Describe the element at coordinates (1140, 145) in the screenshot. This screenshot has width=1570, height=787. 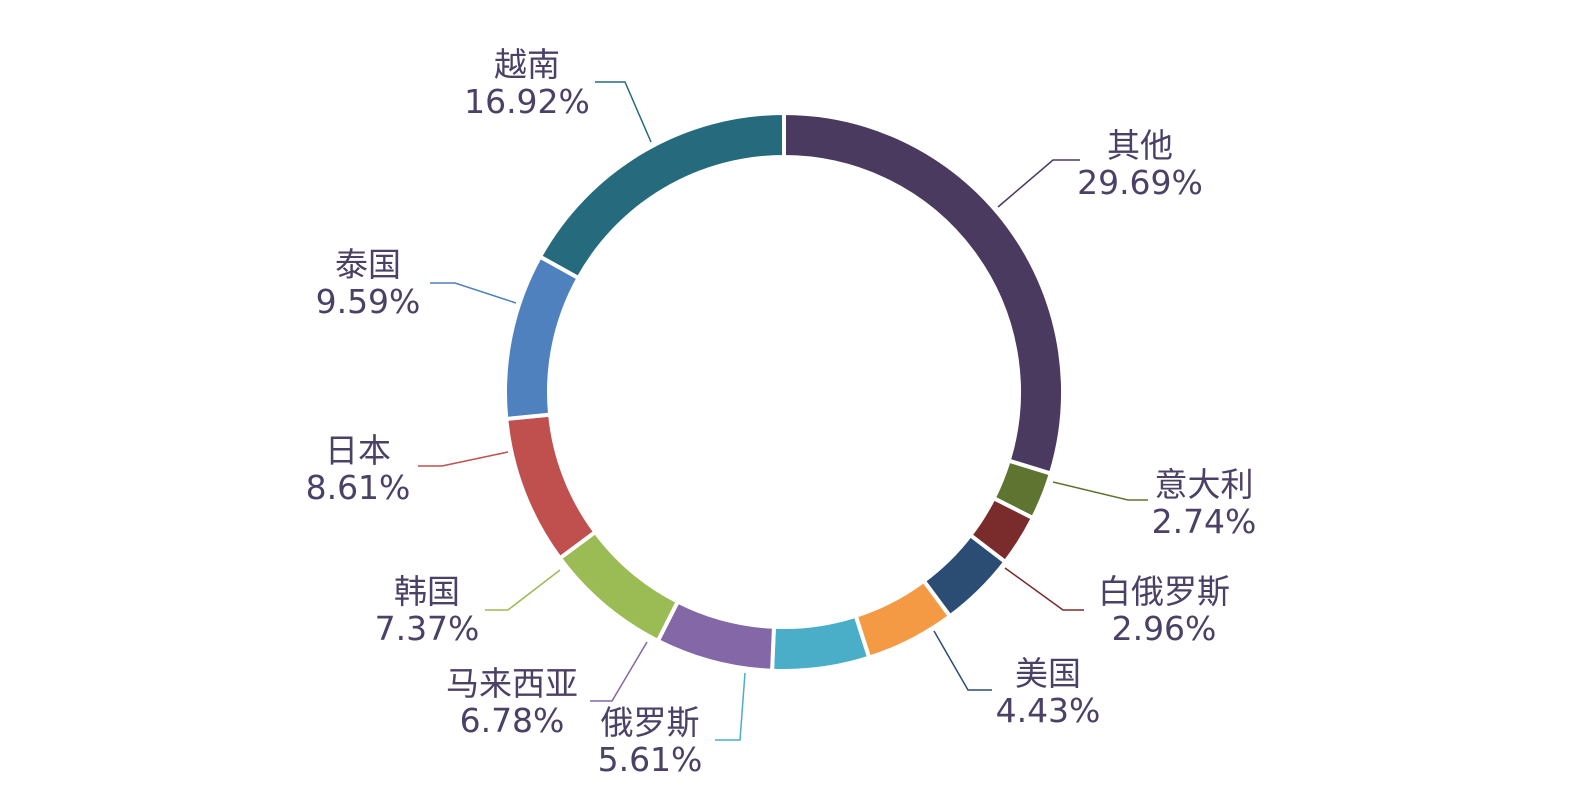
I see `slice-label-name: 其他` at that location.